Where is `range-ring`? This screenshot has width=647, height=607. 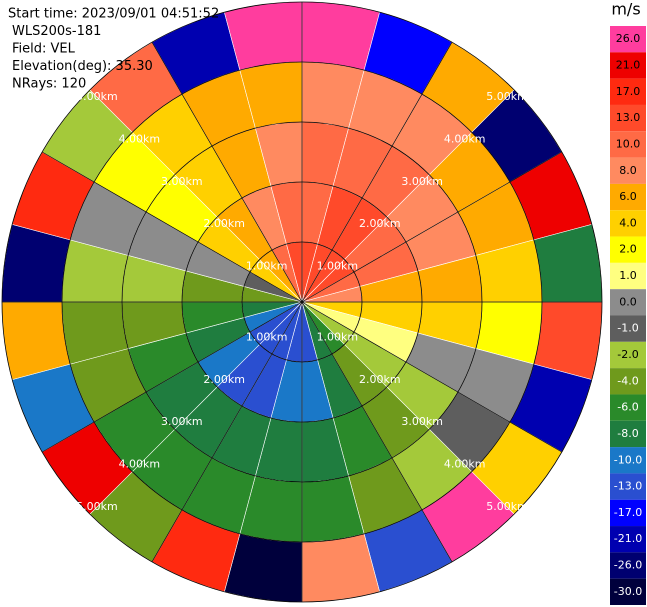 range-ring is located at coordinates (302, 302).